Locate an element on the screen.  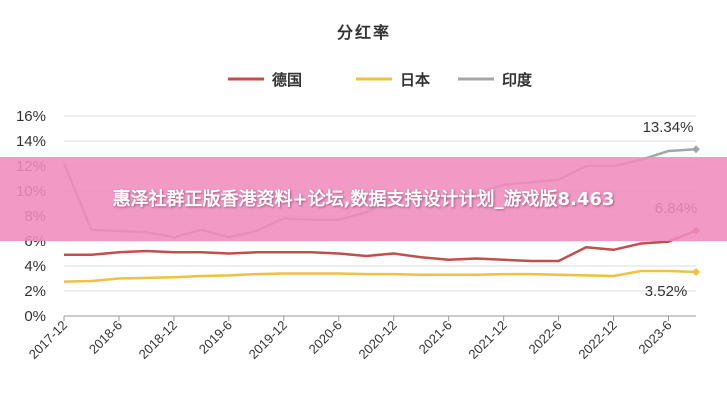
x-tick-label: 2019-6 is located at coordinates (215, 337).